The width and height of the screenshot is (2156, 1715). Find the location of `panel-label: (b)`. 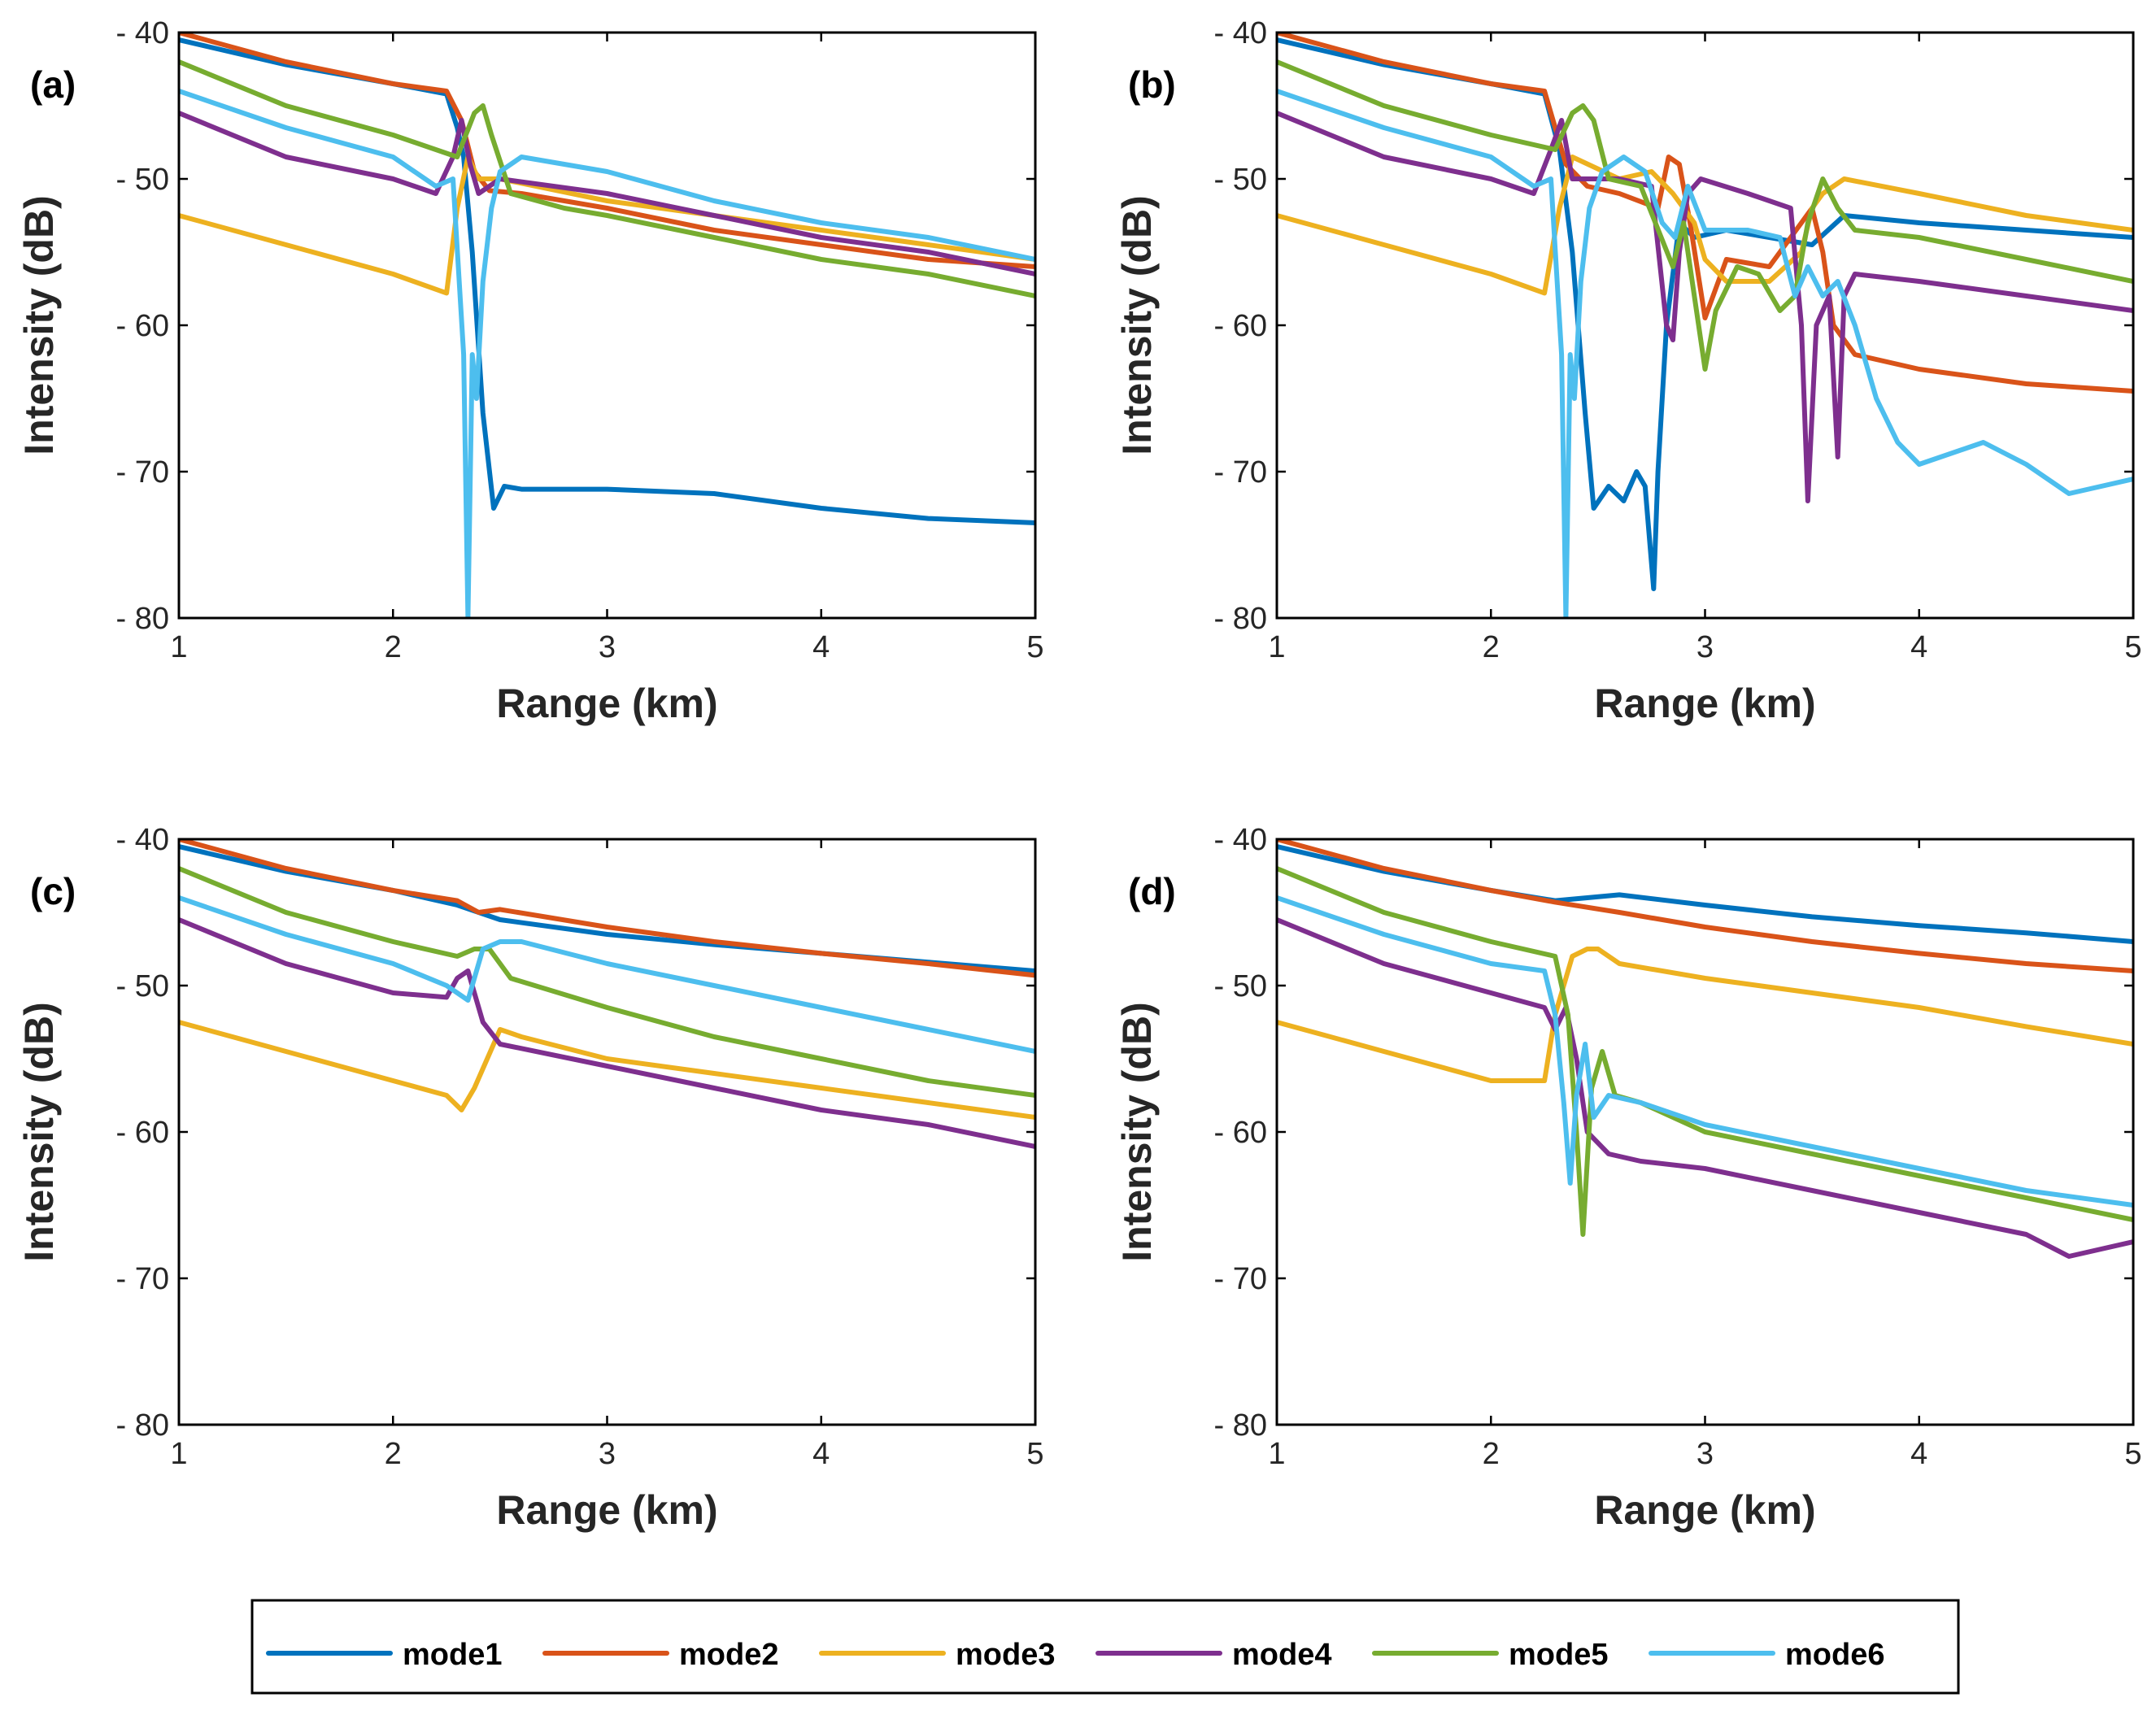

panel-label: (b) is located at coordinates (1152, 84).